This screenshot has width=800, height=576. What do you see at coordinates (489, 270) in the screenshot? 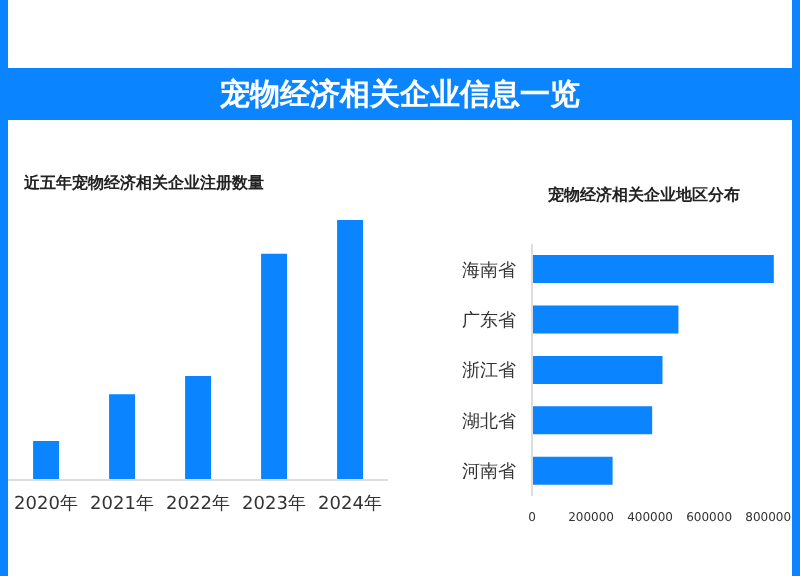
I see `y-tick-label: 海南省` at bounding box center [489, 270].